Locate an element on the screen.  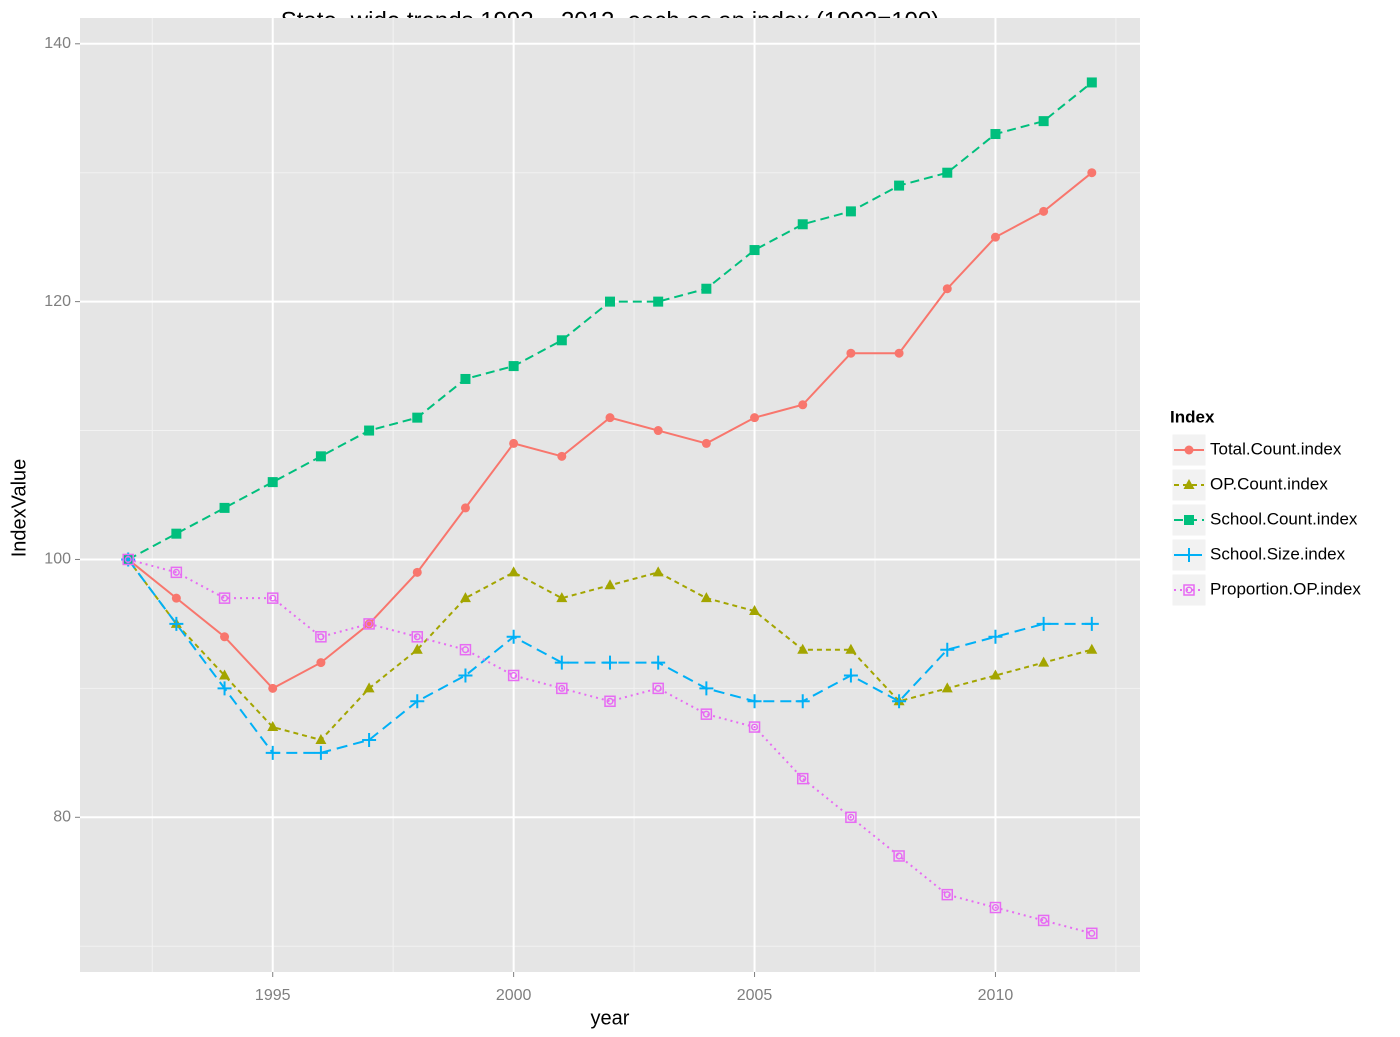
y-tick-label: 80 is located at coordinates (62, 817).